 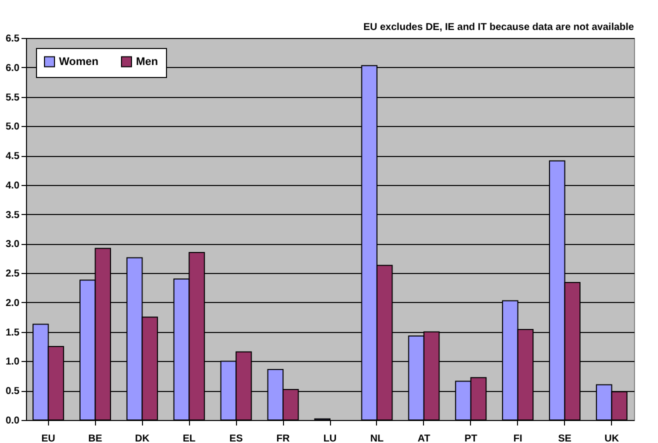 I want to click on y-tick-label: 1.5, so click(x=13, y=332).